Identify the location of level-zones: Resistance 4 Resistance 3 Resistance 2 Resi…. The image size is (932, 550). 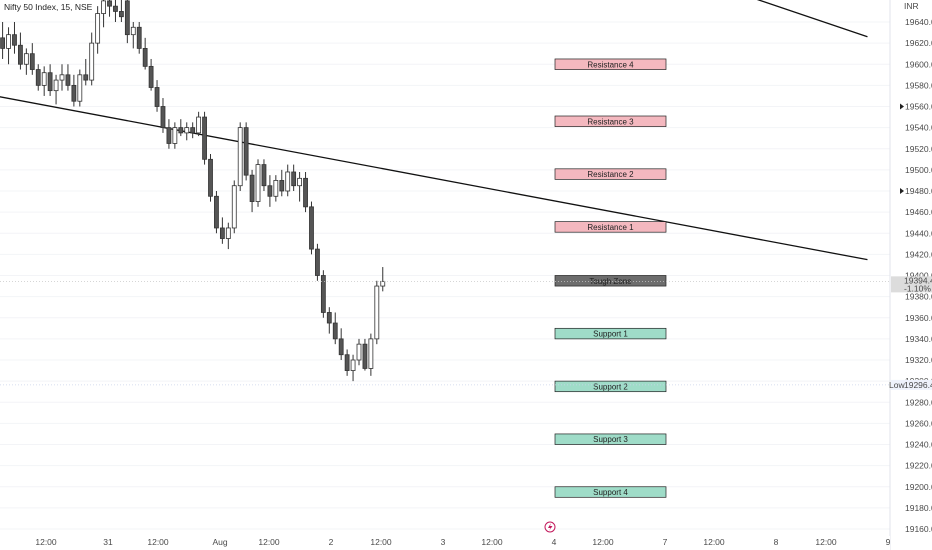
(610, 278).